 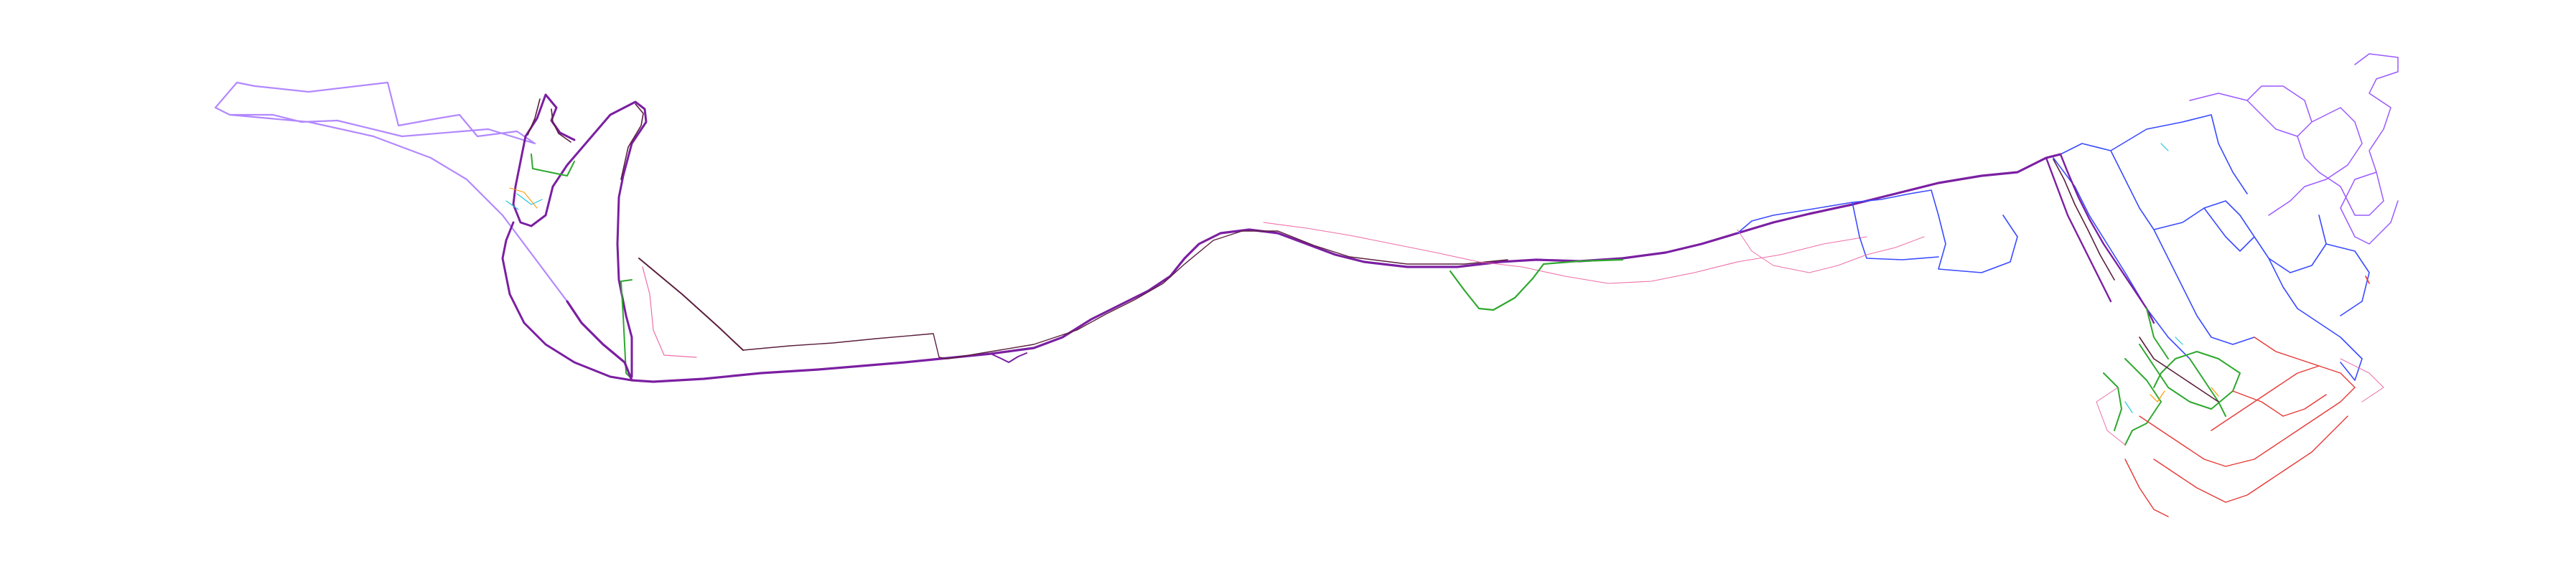 What do you see at coordinates (1008, 358) in the screenshot?
I see `track-dip` at bounding box center [1008, 358].